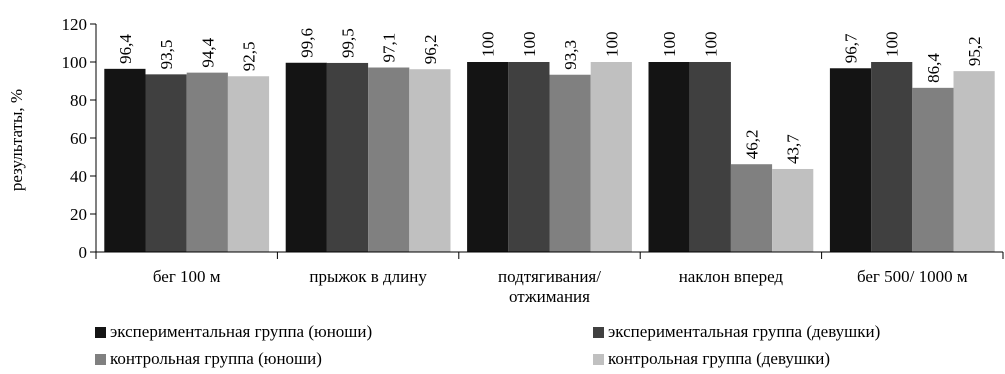 The width and height of the screenshot is (1005, 374). I want to click on x-tick-label: прыжок в длину, so click(368, 276).